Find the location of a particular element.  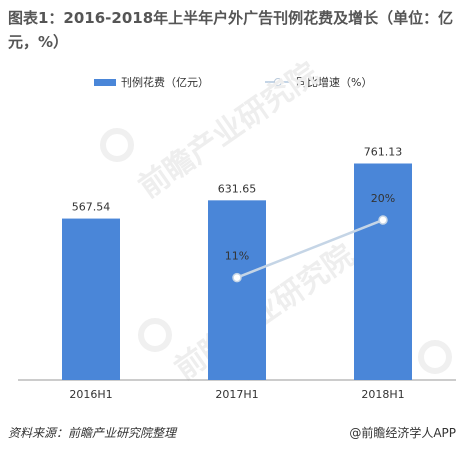

legend-line-swatch is located at coordinates (278, 82).